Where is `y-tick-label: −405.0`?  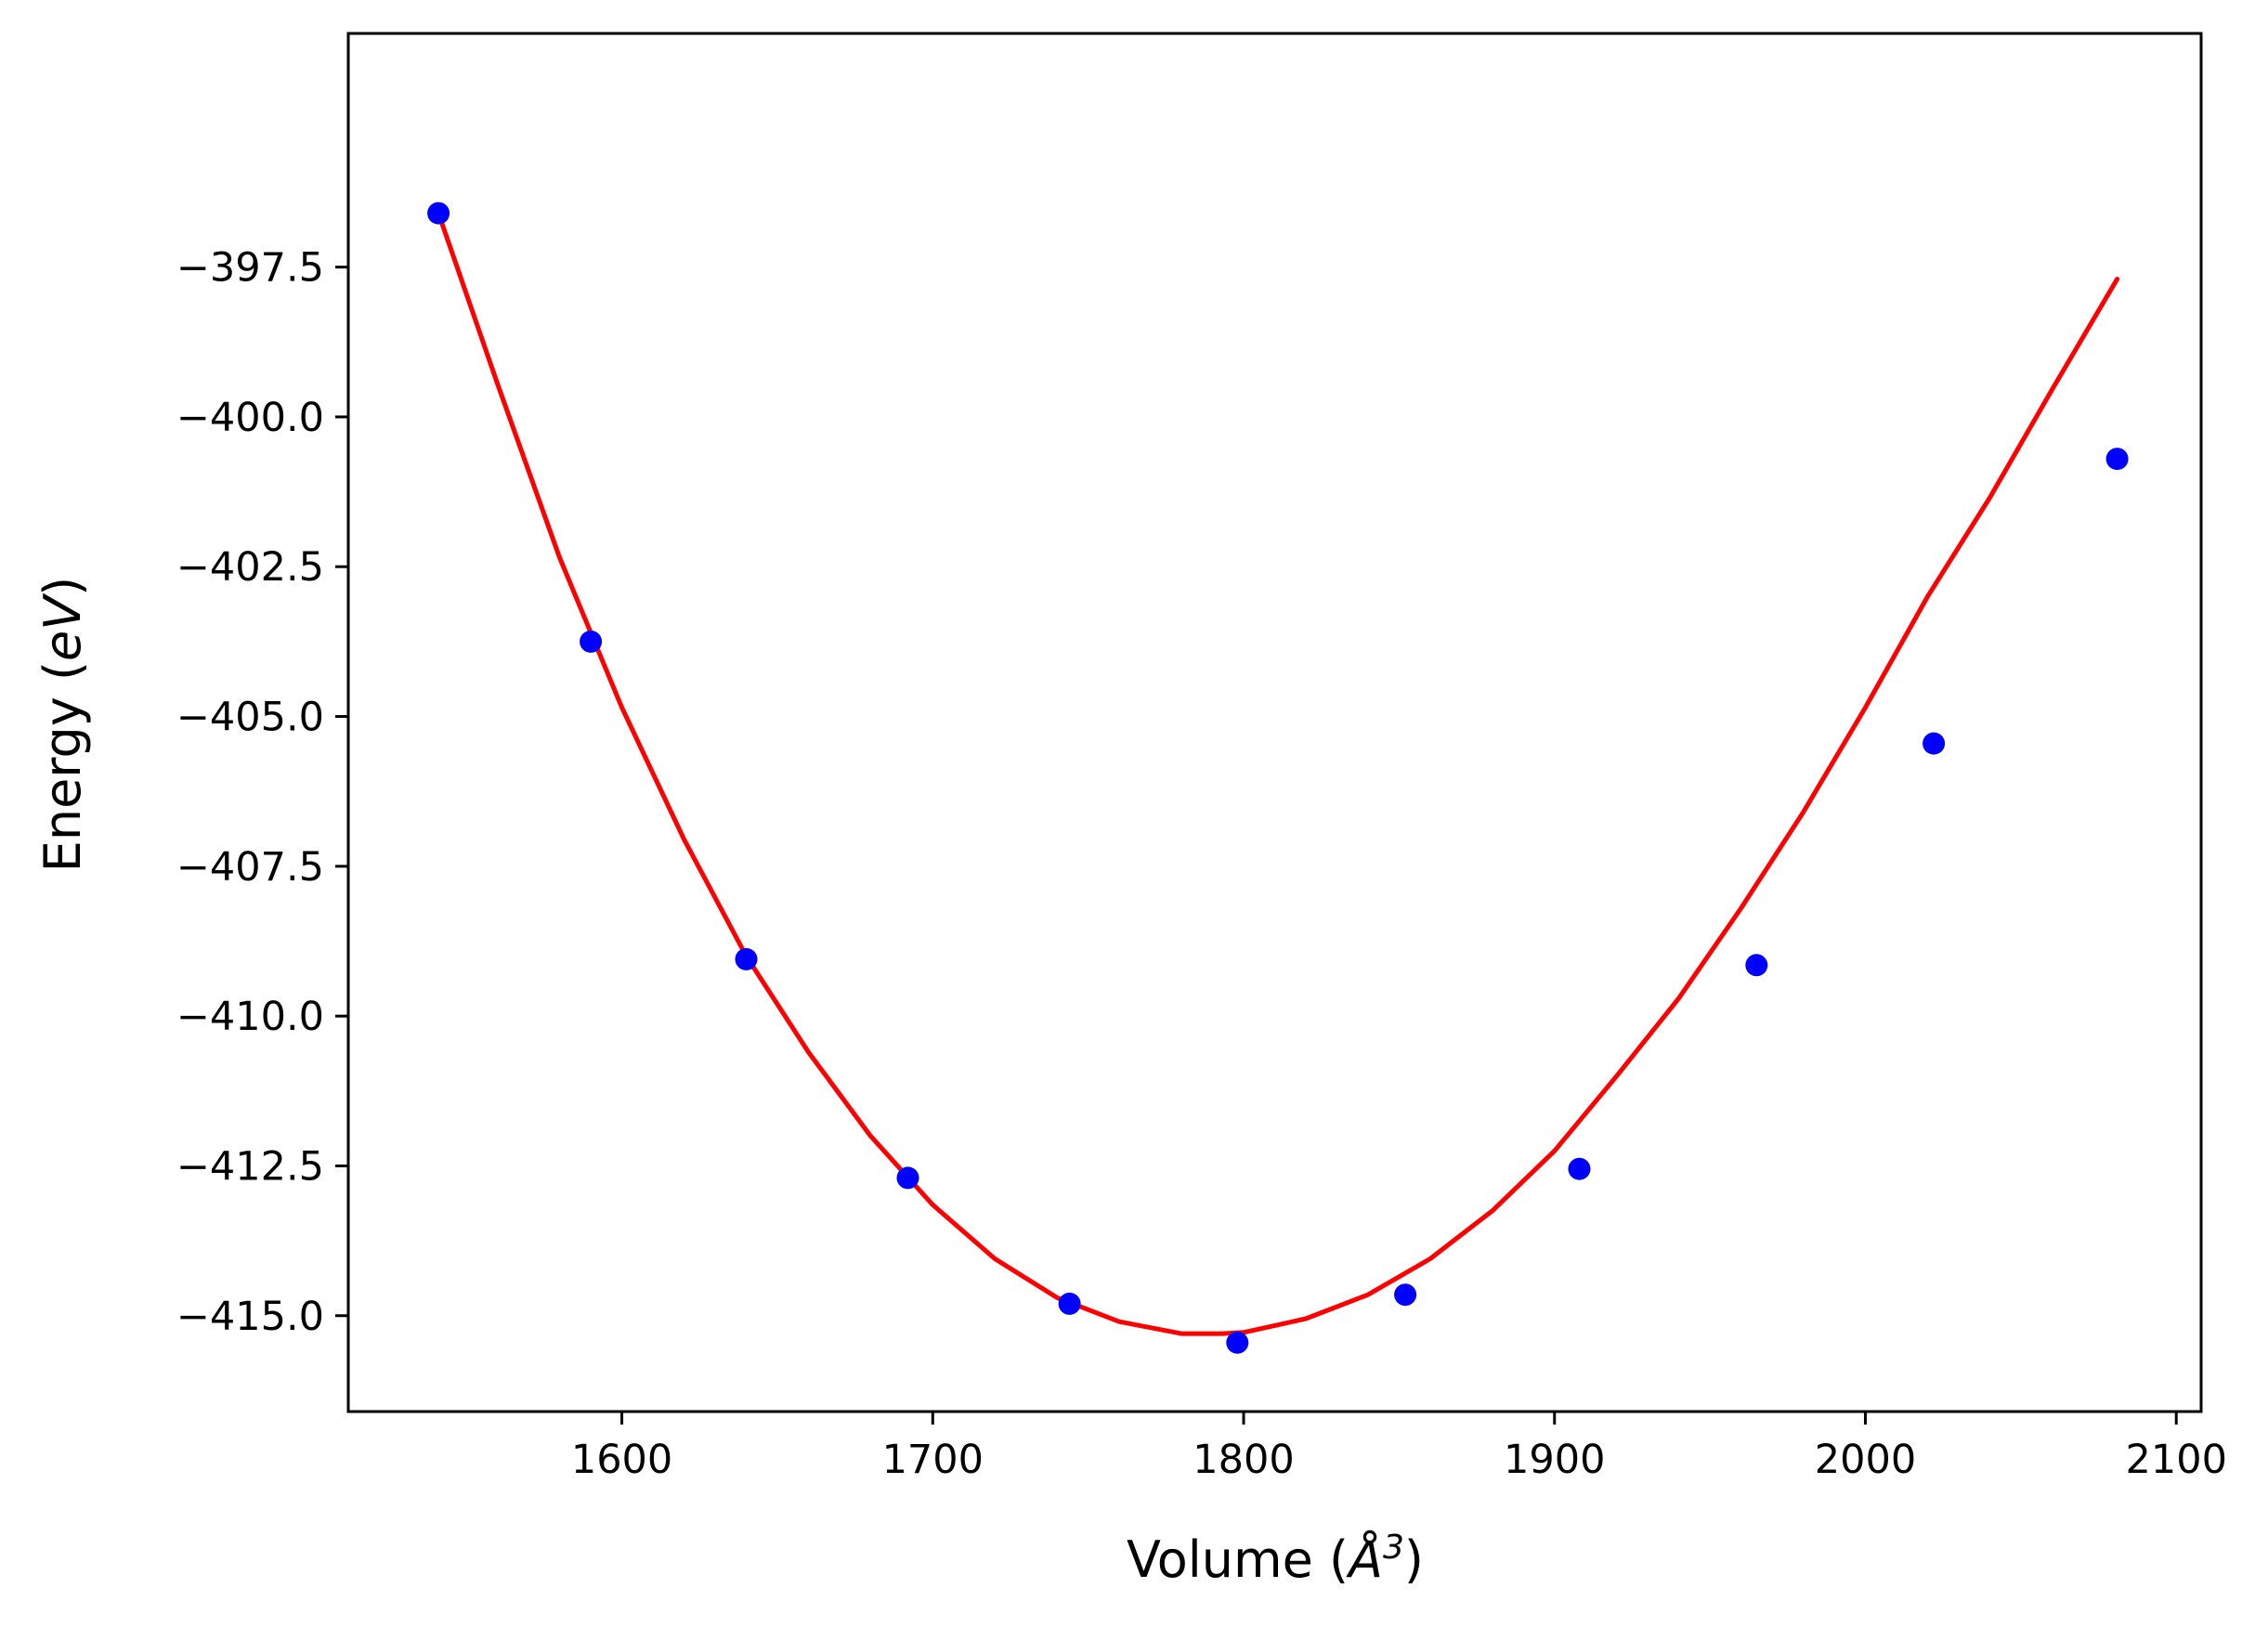
y-tick-label: −405.0 is located at coordinates (250, 718).